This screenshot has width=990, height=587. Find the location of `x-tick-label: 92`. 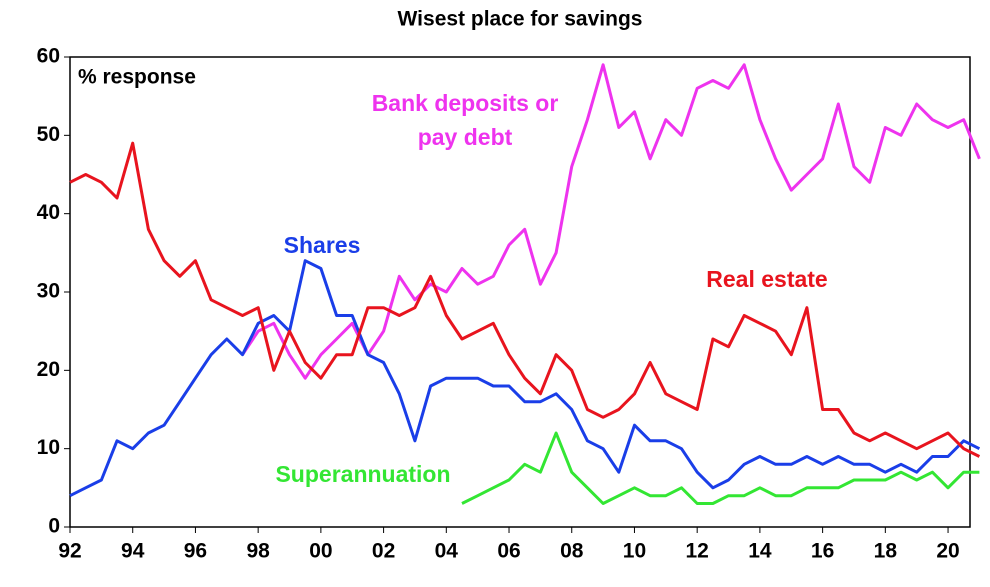

x-tick-label: 92 is located at coordinates (69, 551).